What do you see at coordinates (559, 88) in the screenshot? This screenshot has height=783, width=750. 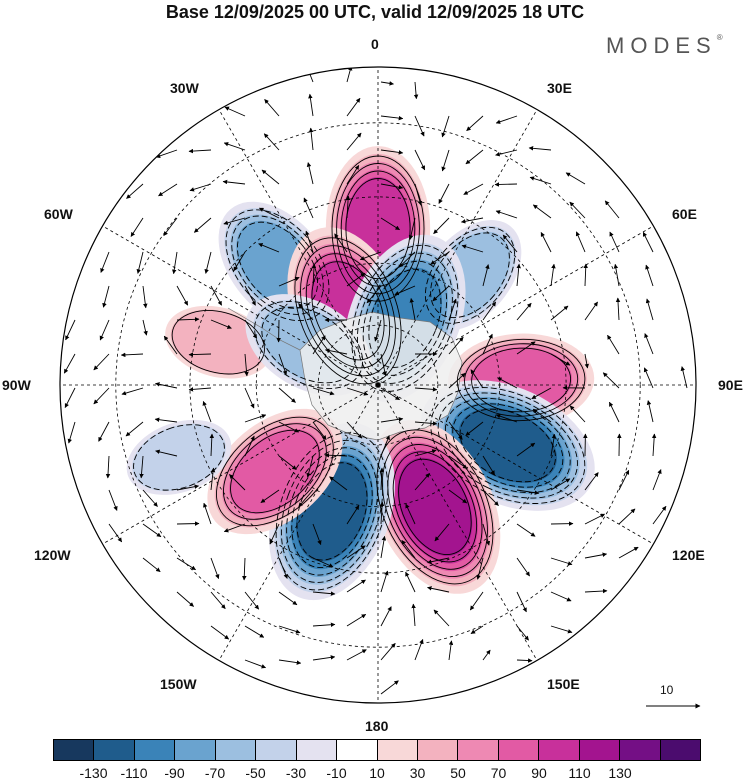 I see `lon-label-30e: 30E` at bounding box center [559, 88].